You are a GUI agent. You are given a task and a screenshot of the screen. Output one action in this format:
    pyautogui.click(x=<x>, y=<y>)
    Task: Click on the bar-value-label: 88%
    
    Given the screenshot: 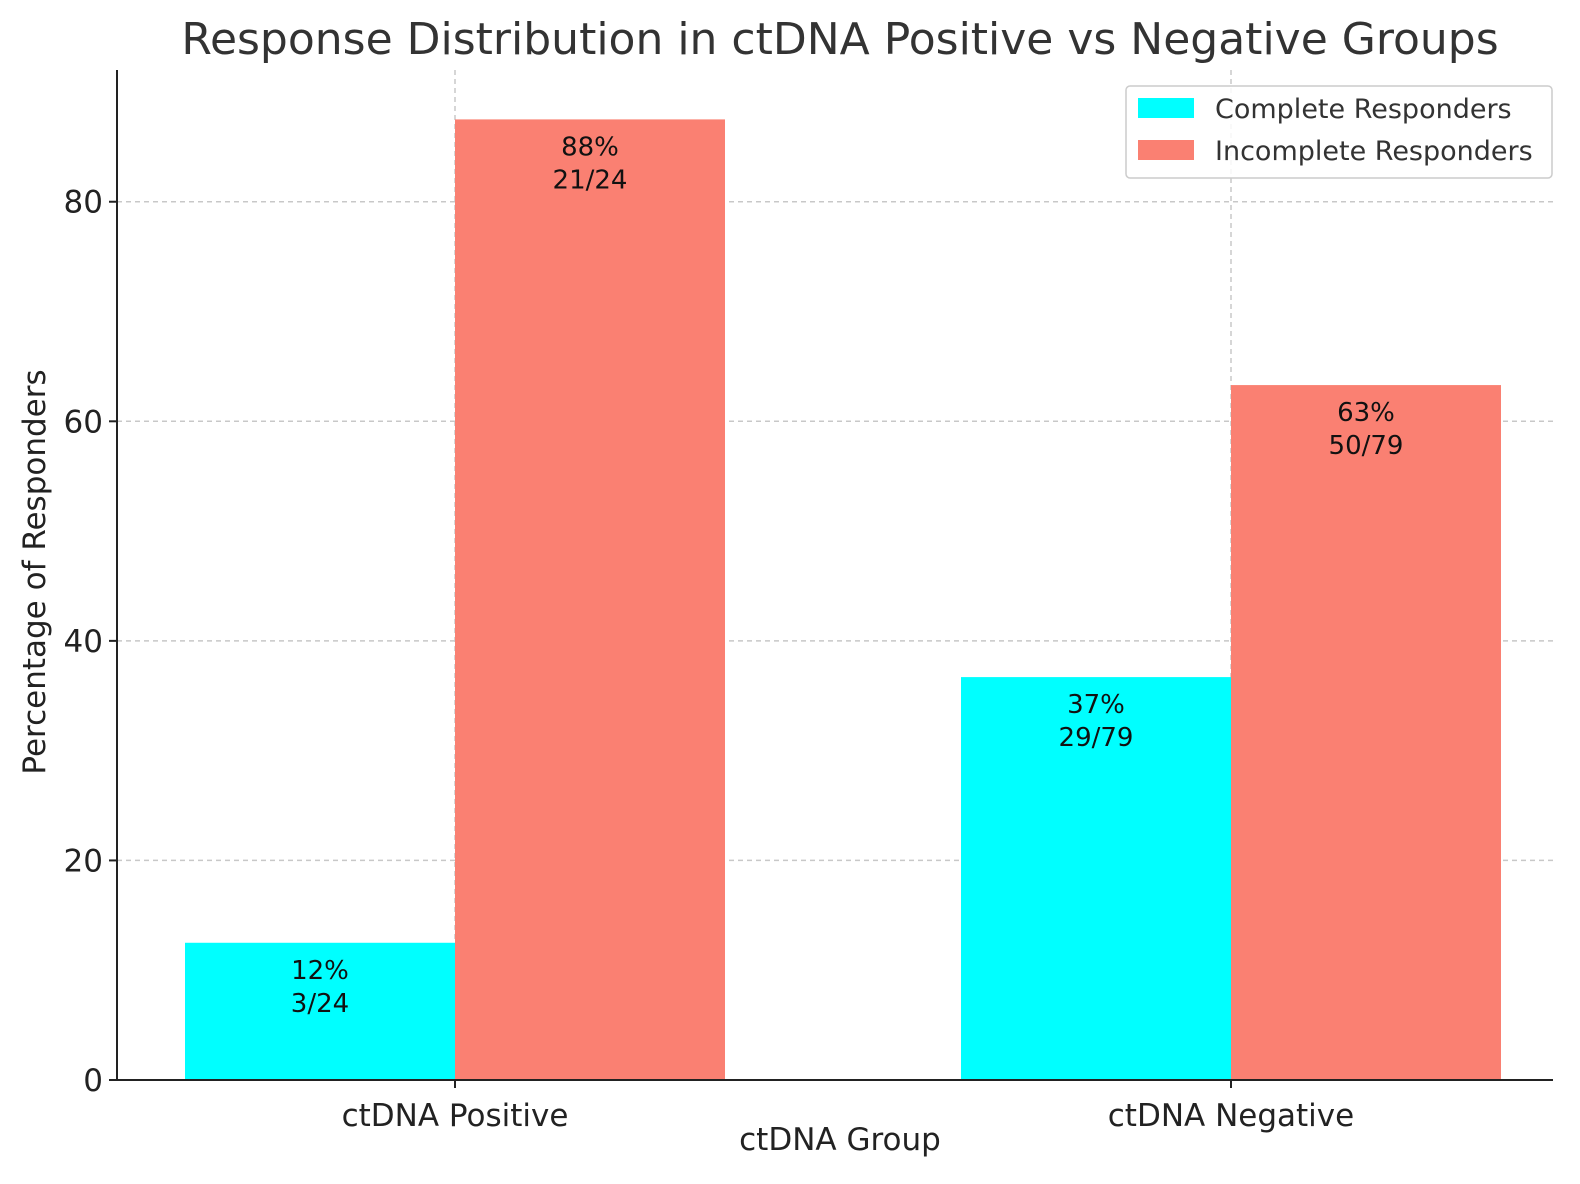 What is the action you would take?
    pyautogui.click(x=590, y=147)
    